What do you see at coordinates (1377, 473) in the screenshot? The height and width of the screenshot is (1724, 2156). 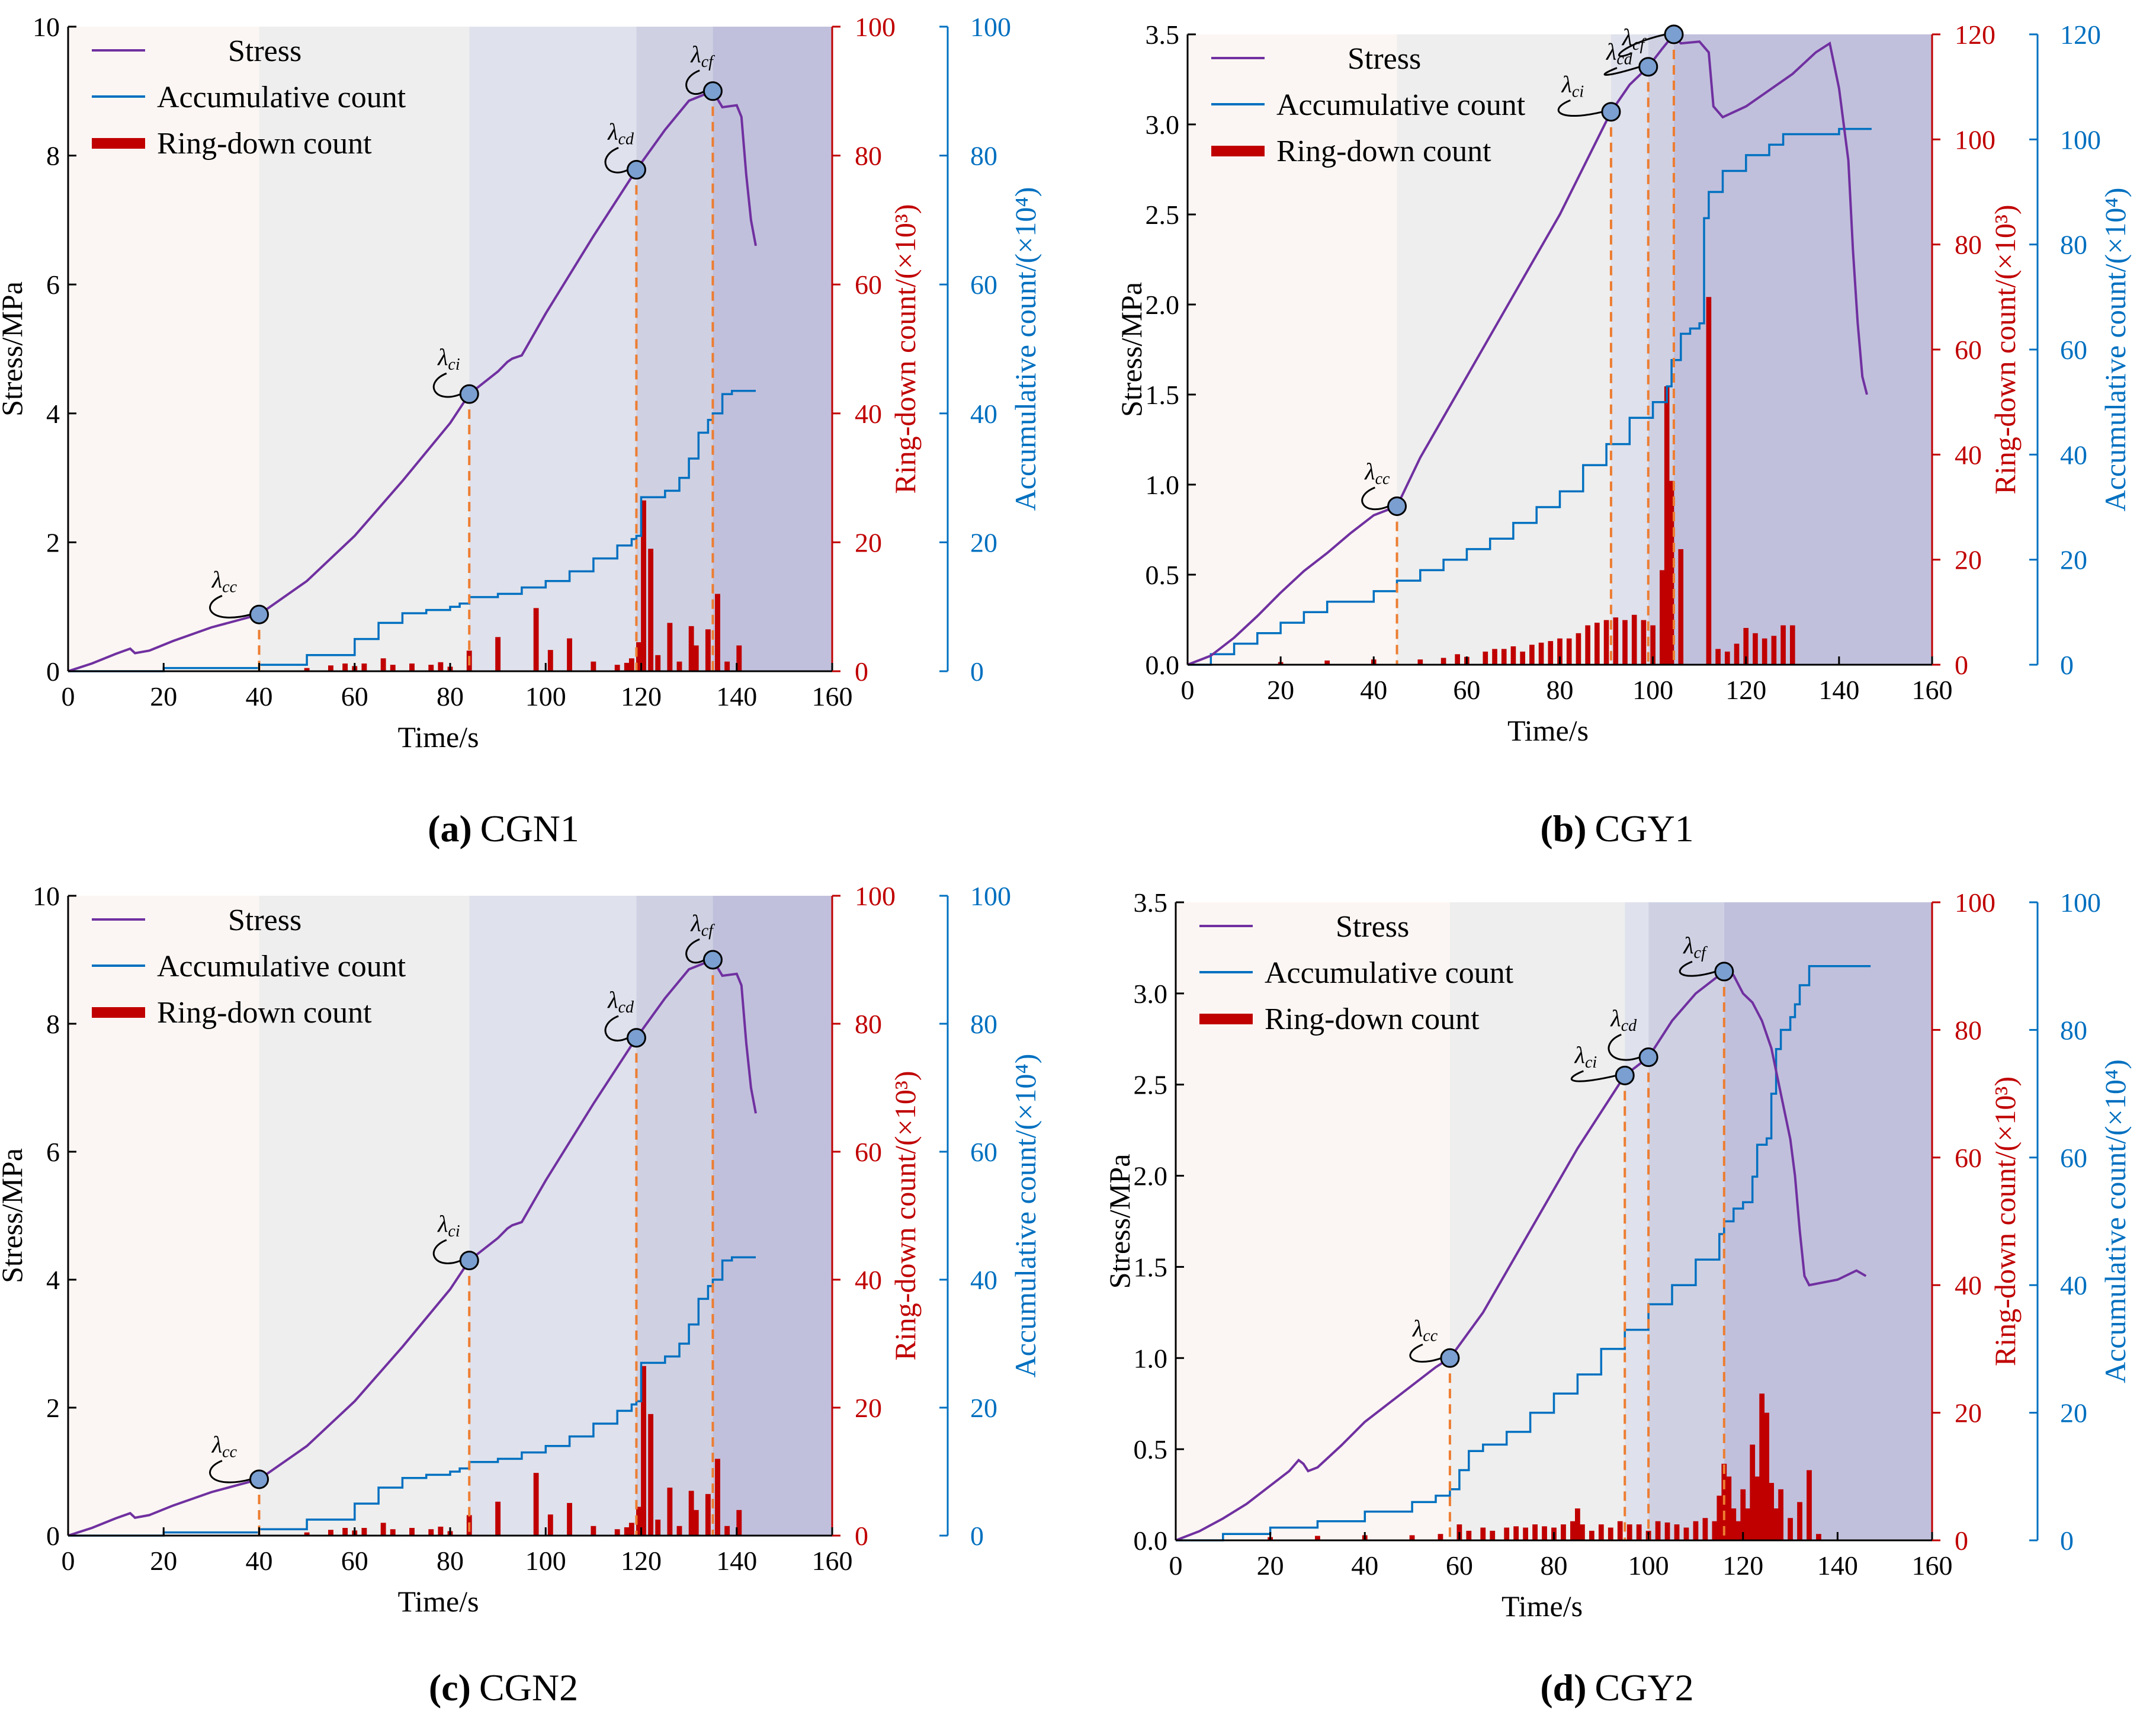 I see `lambda-label: λcc` at bounding box center [1377, 473].